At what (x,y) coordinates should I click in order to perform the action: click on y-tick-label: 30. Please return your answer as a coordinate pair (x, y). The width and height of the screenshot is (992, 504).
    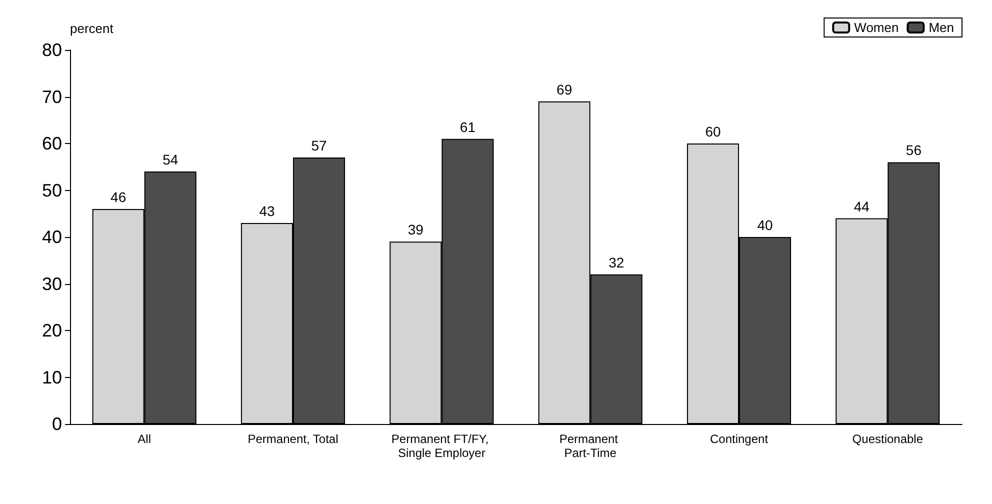
    Looking at the image, I should click on (52, 284).